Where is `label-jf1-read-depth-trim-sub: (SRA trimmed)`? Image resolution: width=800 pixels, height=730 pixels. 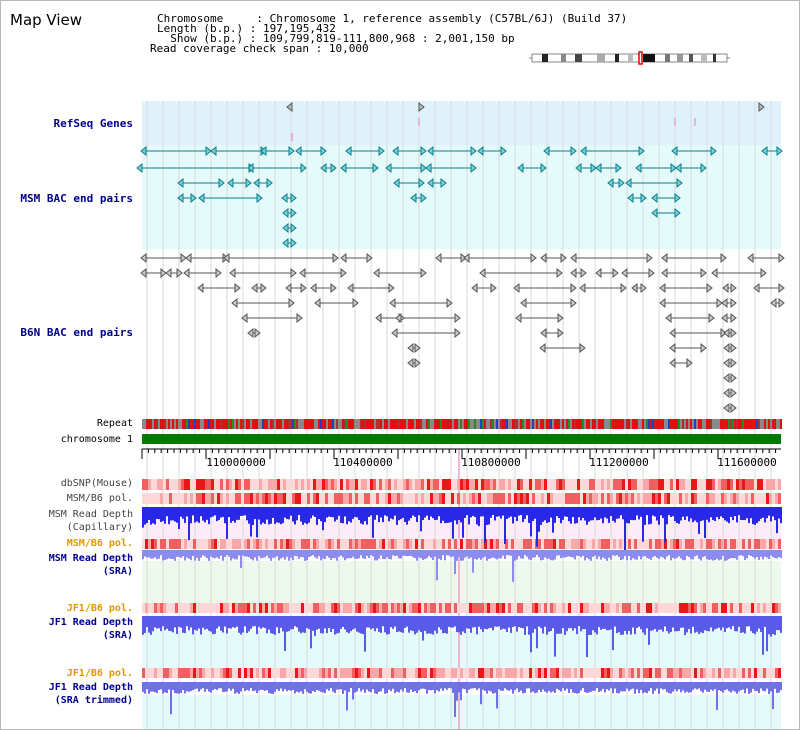
label-jf1-read-depth-trim-sub: (SRA trimmed) is located at coordinates (93, 700).